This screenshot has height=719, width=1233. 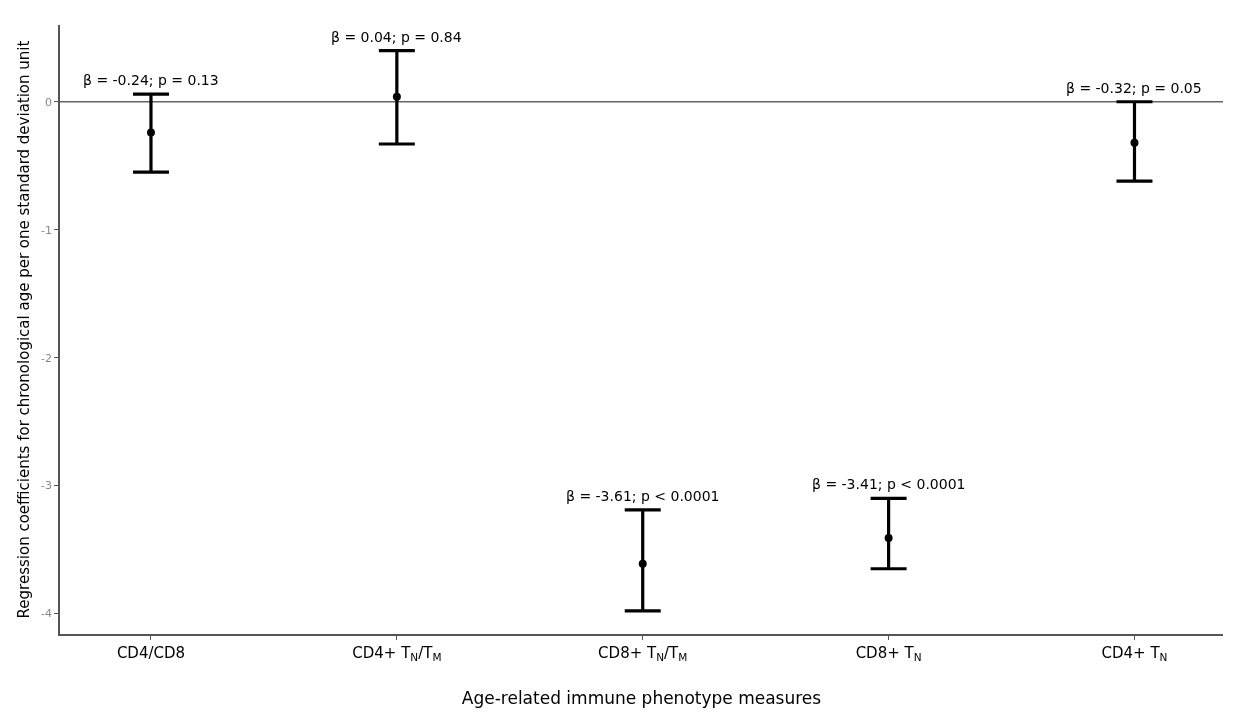 What do you see at coordinates (151, 80) in the screenshot?
I see `annotation: β = -0.24; p = 0.13` at bounding box center [151, 80].